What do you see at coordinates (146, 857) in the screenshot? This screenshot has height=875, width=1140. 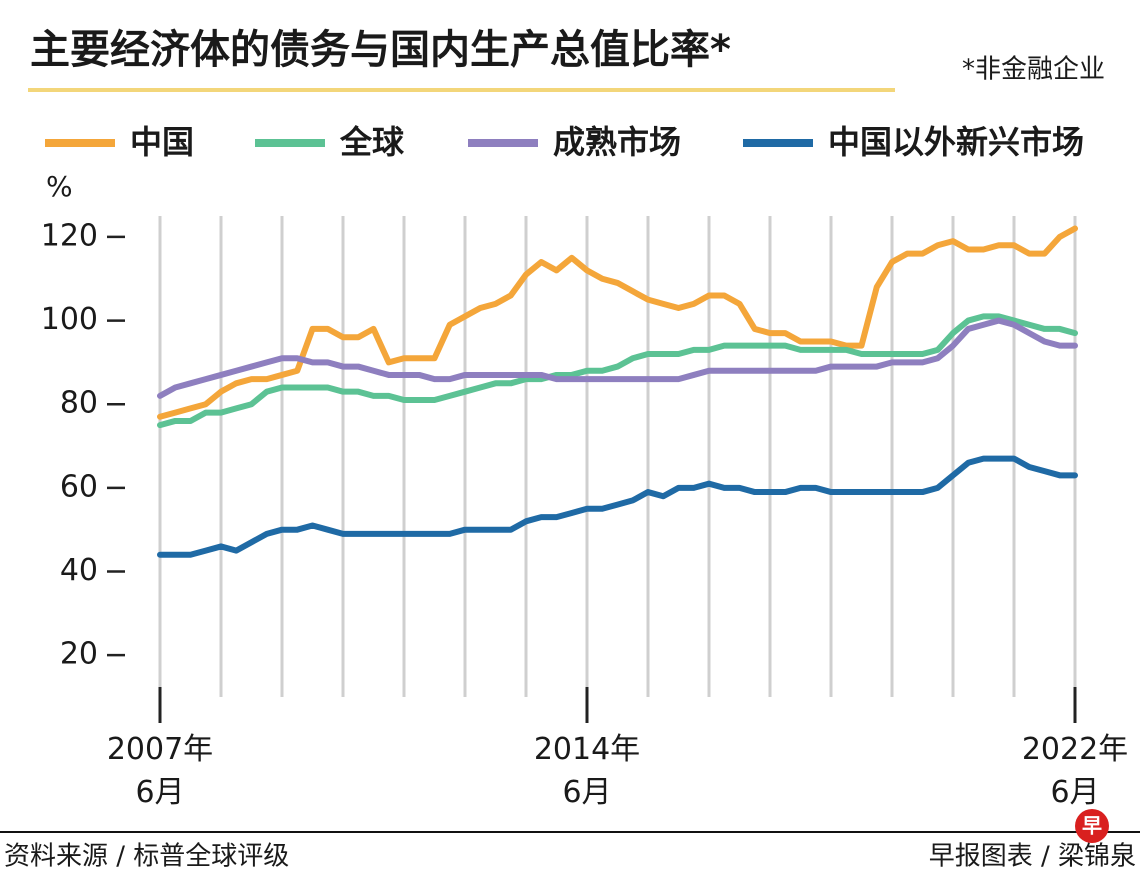 I see `source: 资料来源 / 标普全球评级` at bounding box center [146, 857].